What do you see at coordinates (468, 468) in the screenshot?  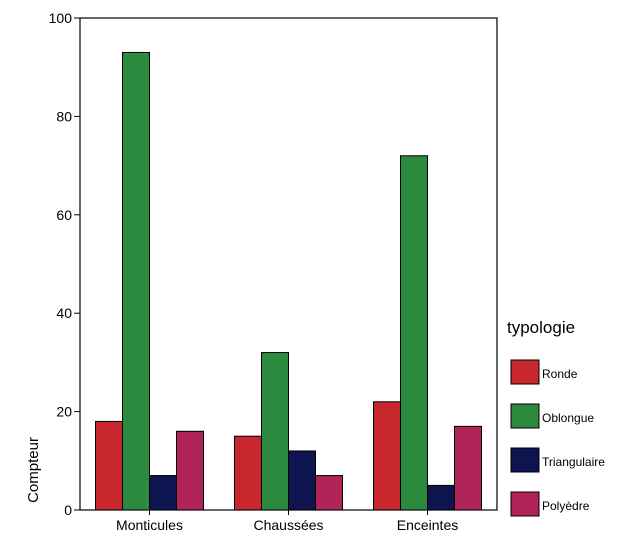 I see `bar-polyèdre-2` at bounding box center [468, 468].